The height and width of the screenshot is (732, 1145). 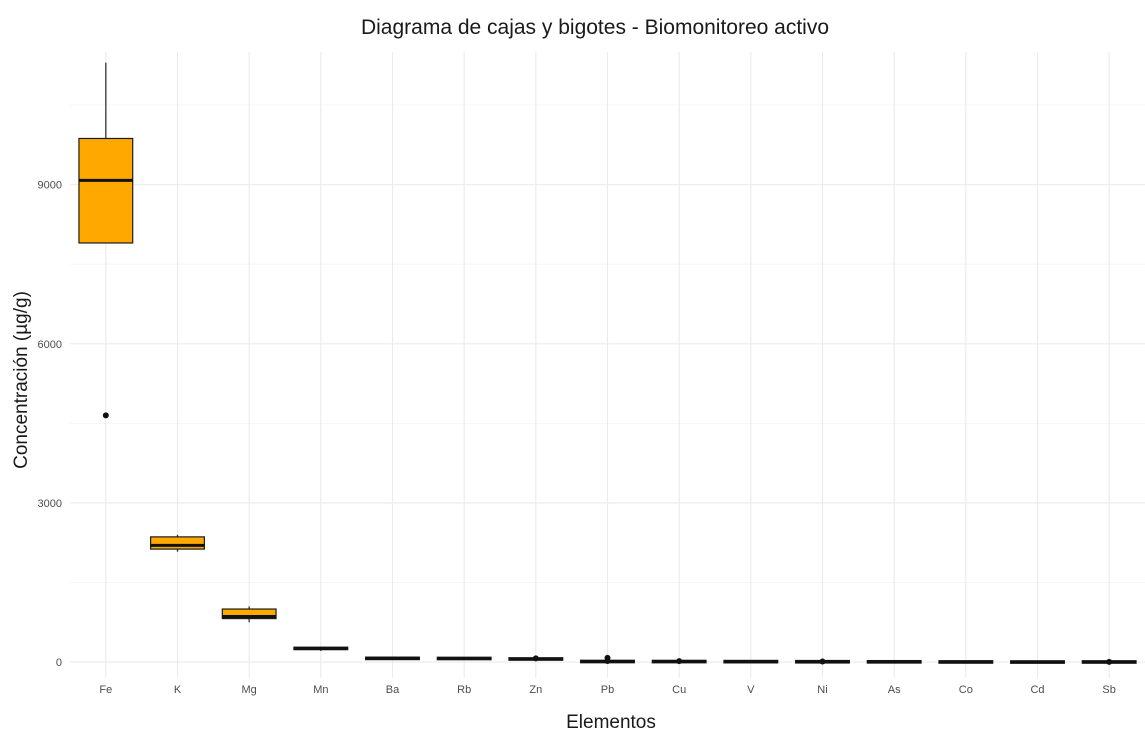 I want to click on x-tick-label: As, so click(x=894, y=690).